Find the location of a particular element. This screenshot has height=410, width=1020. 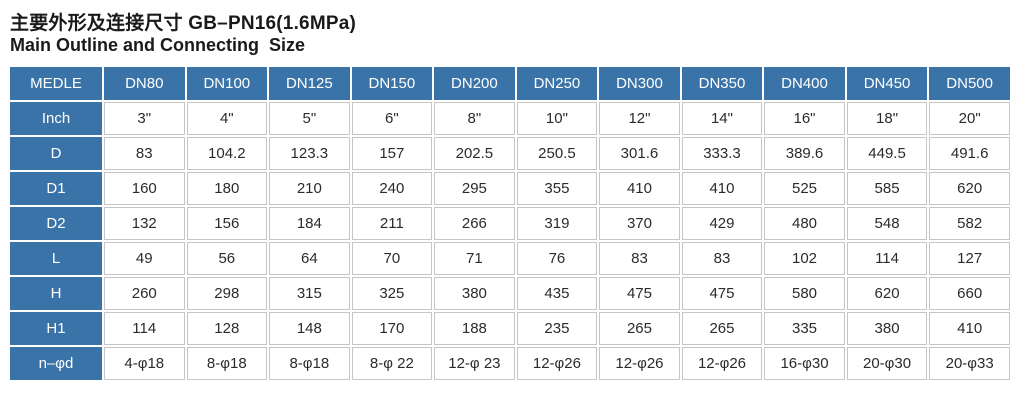

table-cell: 240 is located at coordinates (392, 189).